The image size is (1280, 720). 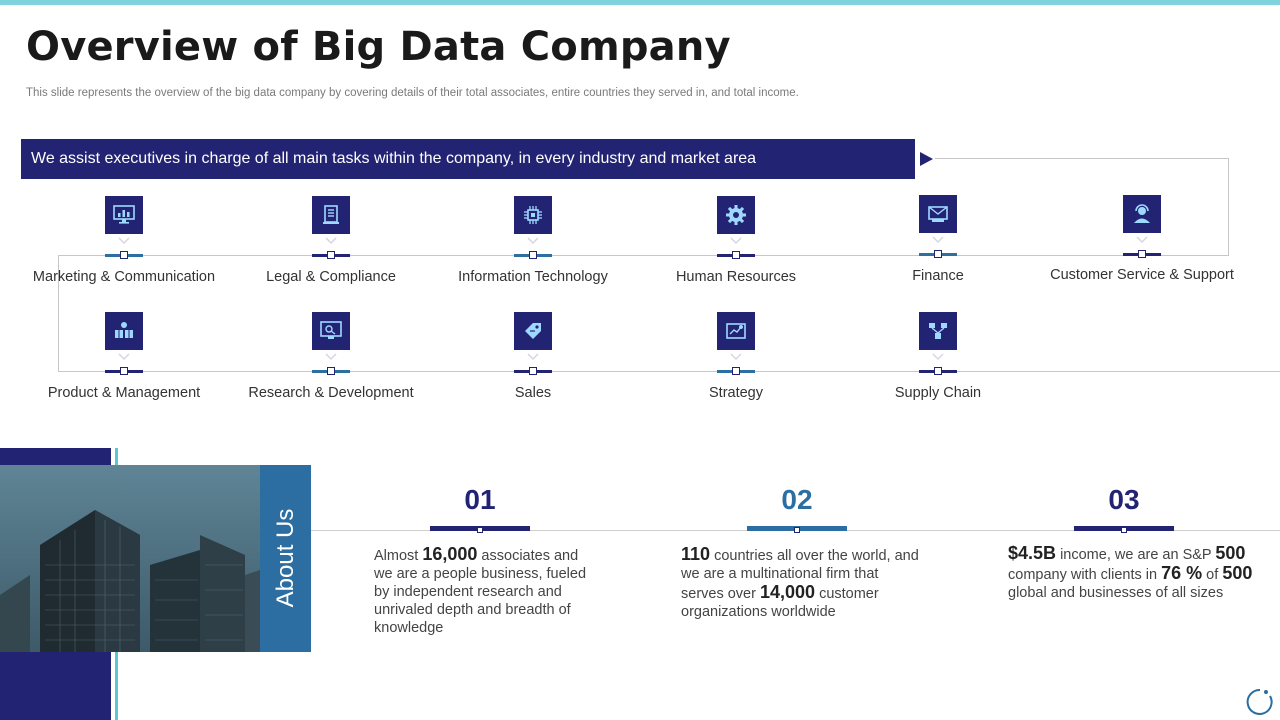 What do you see at coordinates (533, 215) in the screenshot?
I see `chip-icon` at bounding box center [533, 215].